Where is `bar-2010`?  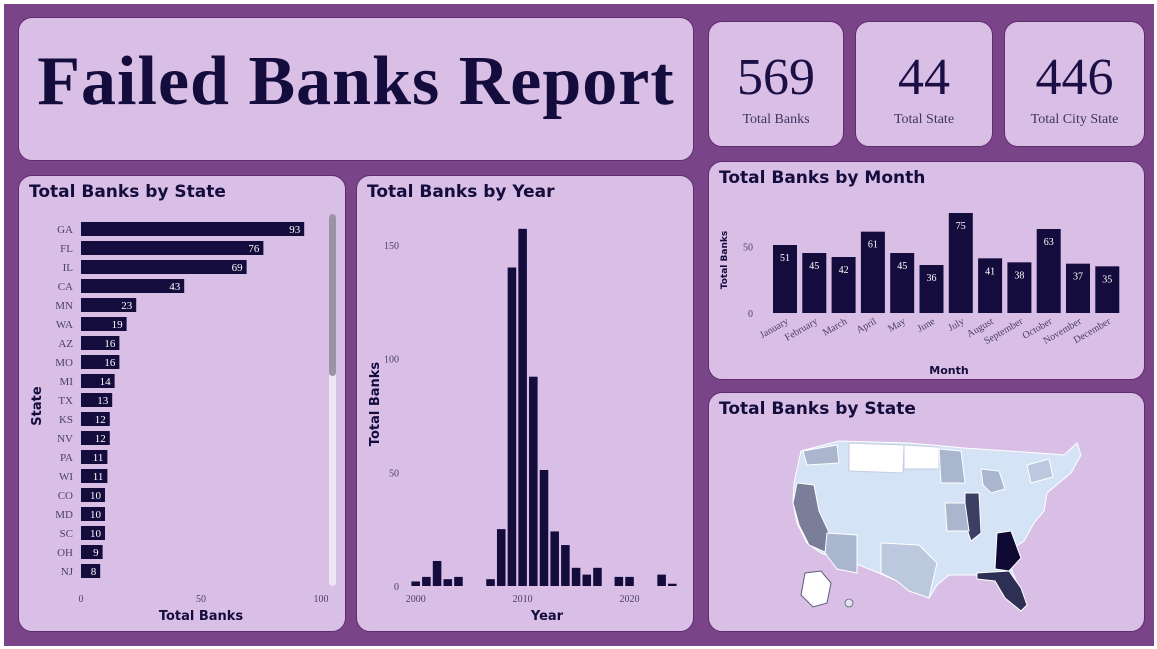
bar-2010 is located at coordinates (522, 407).